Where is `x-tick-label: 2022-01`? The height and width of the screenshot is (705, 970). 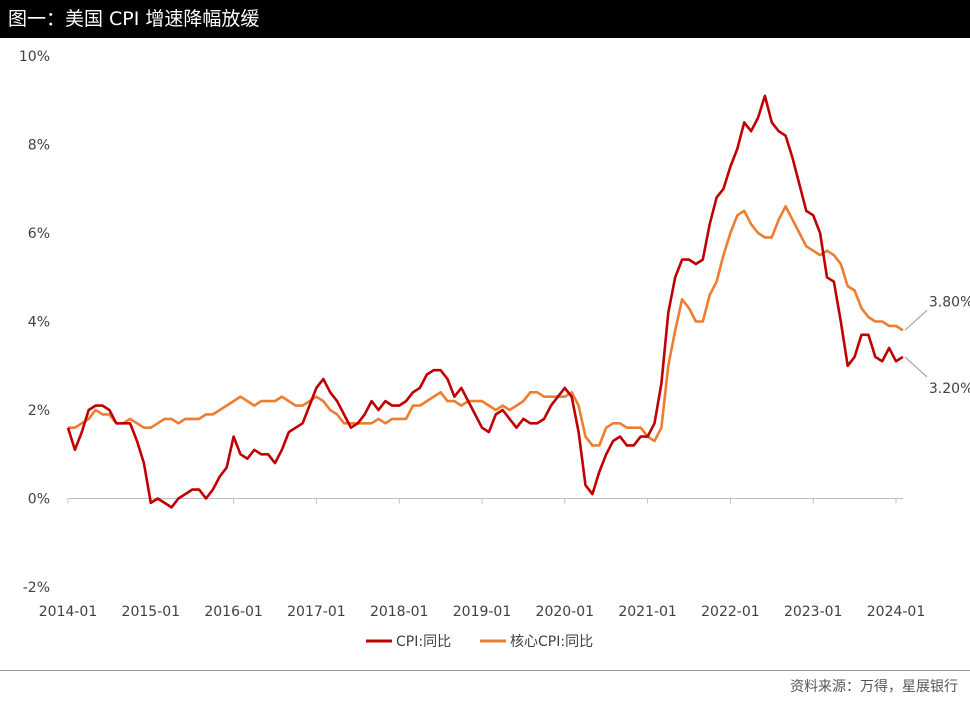
x-tick-label: 2022-01 is located at coordinates (730, 612).